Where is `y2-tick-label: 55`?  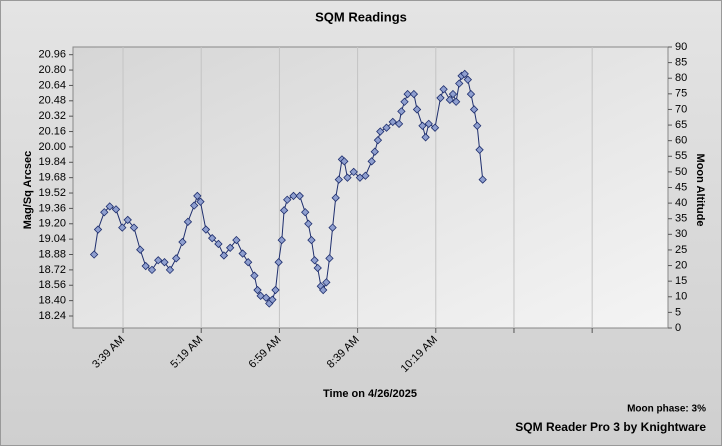
y2-tick-label: 55 is located at coordinates (681, 156).